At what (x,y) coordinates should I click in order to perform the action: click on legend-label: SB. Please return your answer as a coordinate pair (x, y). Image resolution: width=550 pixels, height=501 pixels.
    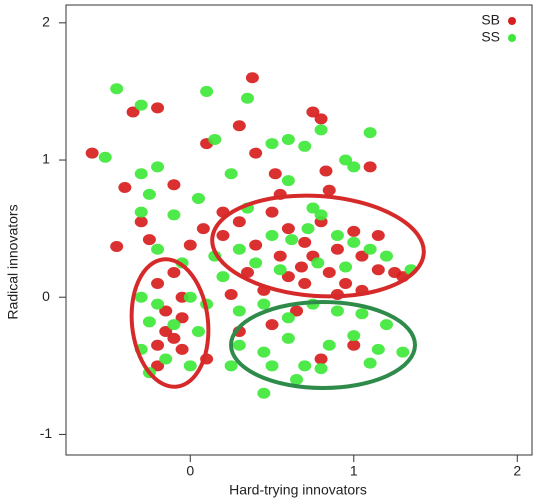
    Looking at the image, I should click on (490, 20).